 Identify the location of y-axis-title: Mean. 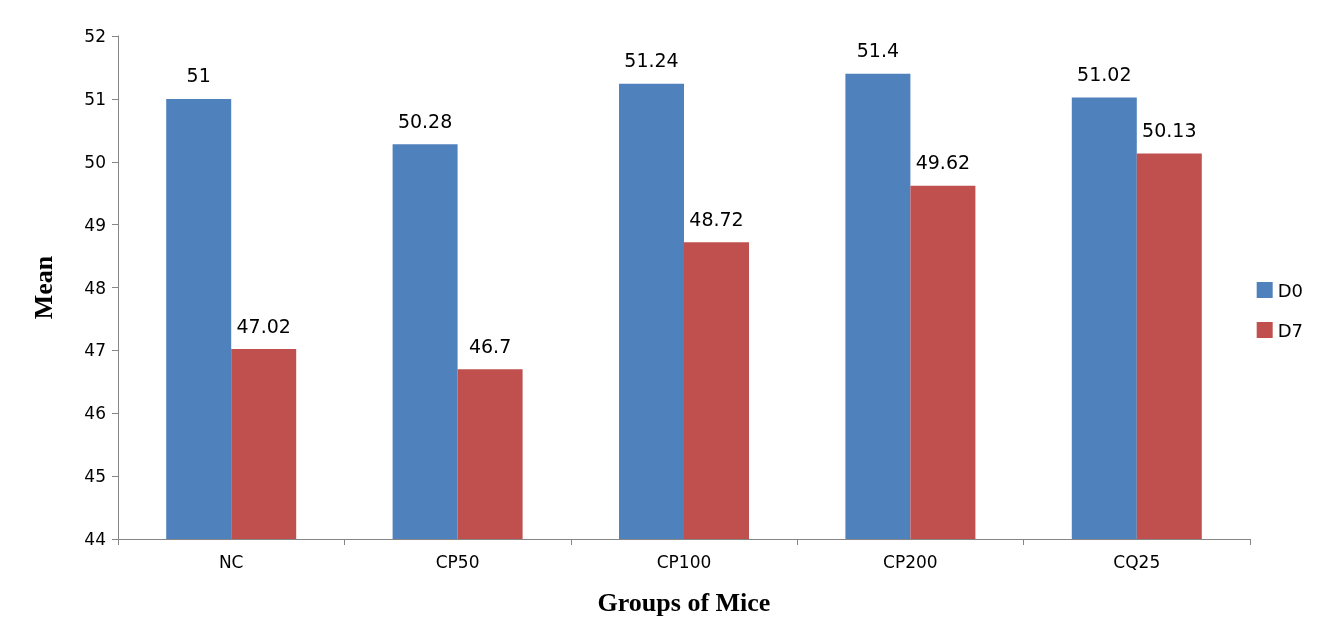
(43, 287).